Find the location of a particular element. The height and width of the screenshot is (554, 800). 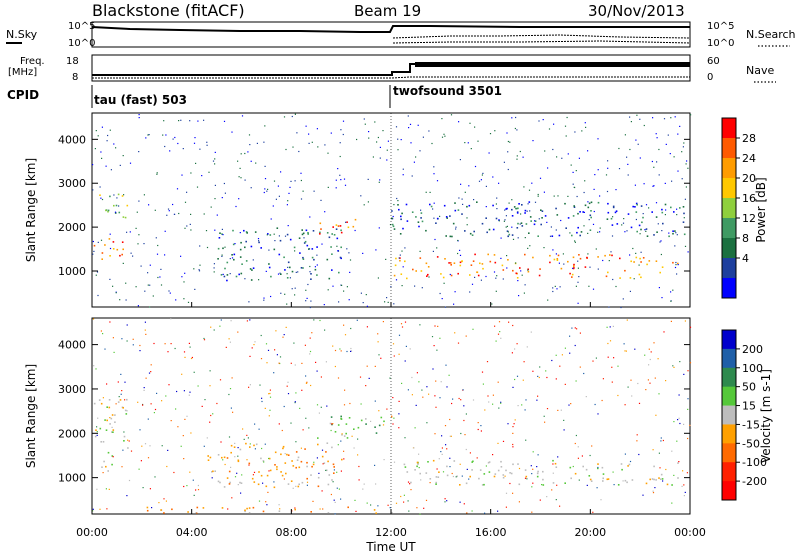

x-tick-label: 12:00 is located at coordinates (391, 532).